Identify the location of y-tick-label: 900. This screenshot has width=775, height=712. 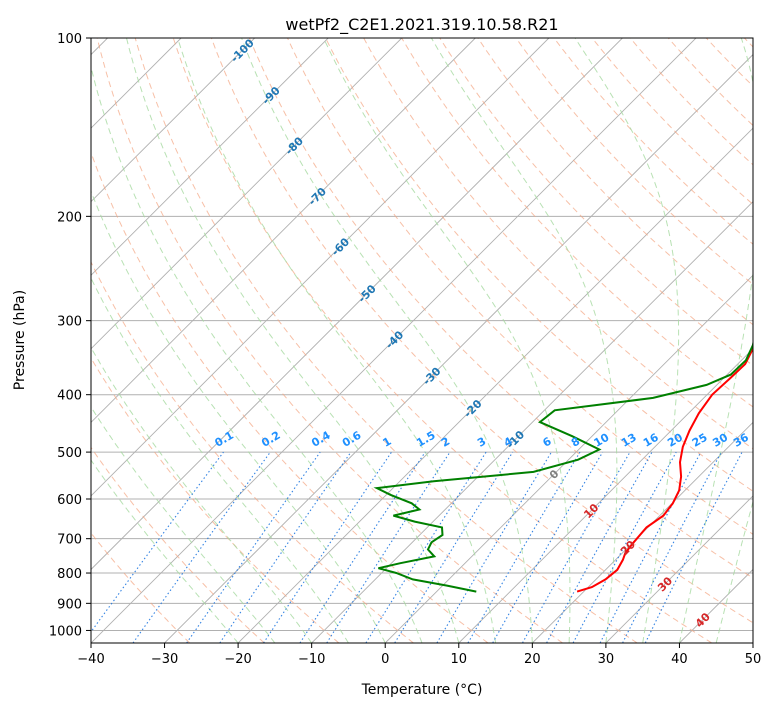
(69, 604).